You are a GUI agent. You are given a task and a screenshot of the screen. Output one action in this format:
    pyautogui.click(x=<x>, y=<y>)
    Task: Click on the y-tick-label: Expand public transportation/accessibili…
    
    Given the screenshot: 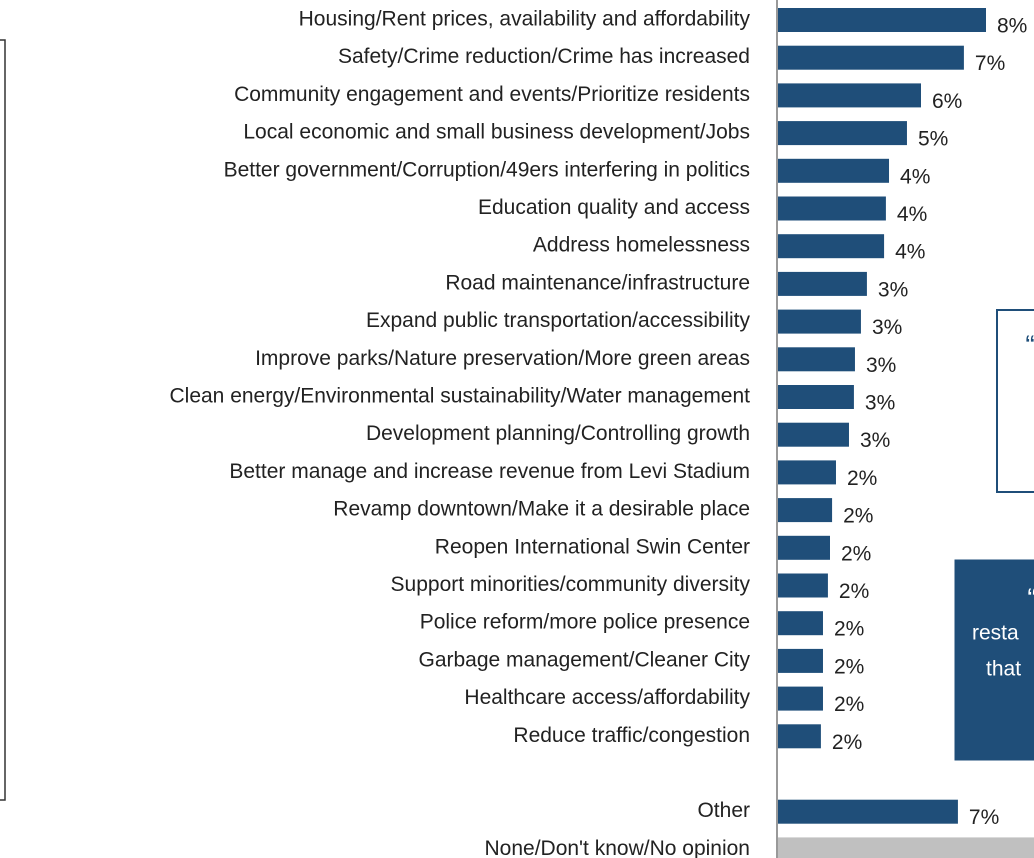 What is the action you would take?
    pyautogui.click(x=558, y=320)
    